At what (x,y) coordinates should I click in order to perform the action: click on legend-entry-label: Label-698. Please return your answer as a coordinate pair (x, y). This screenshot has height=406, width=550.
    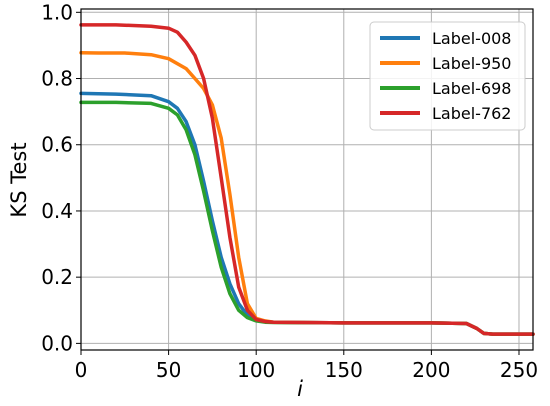
    Looking at the image, I should click on (471, 88).